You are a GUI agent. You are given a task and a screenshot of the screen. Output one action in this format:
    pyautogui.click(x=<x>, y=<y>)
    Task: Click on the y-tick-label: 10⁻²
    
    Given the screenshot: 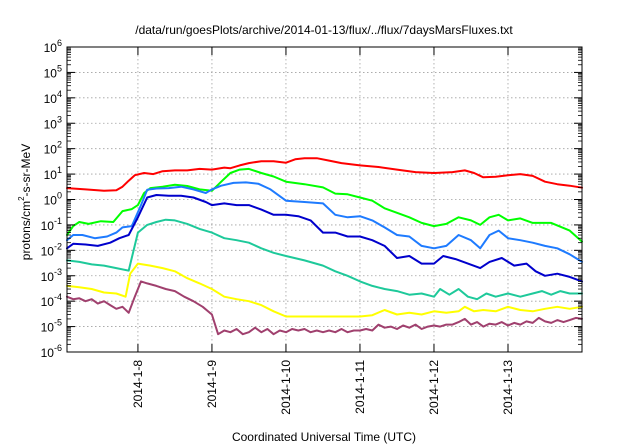 What is the action you would take?
    pyautogui.click(x=51, y=249)
    